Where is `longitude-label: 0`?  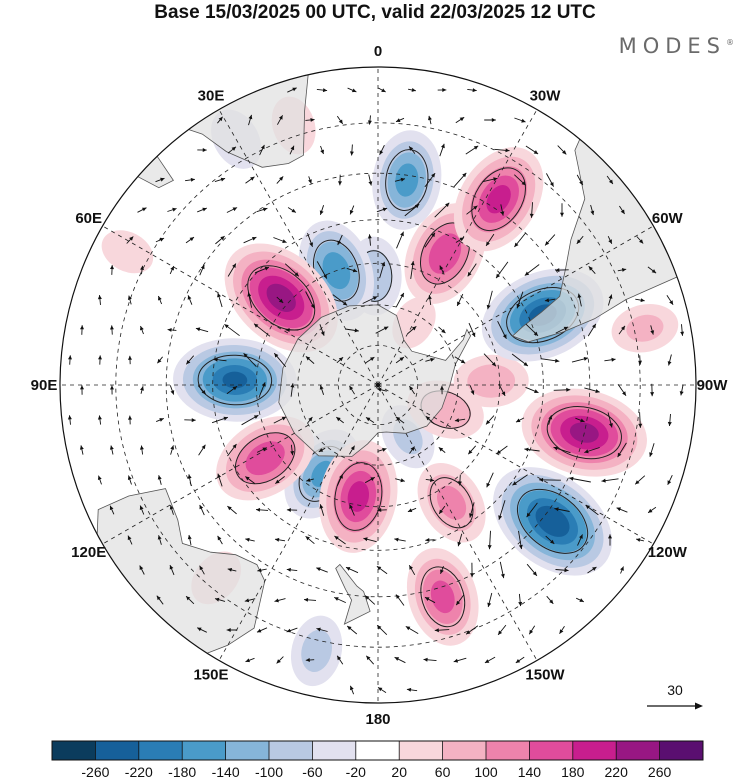 longitude-label: 0 is located at coordinates (378, 51).